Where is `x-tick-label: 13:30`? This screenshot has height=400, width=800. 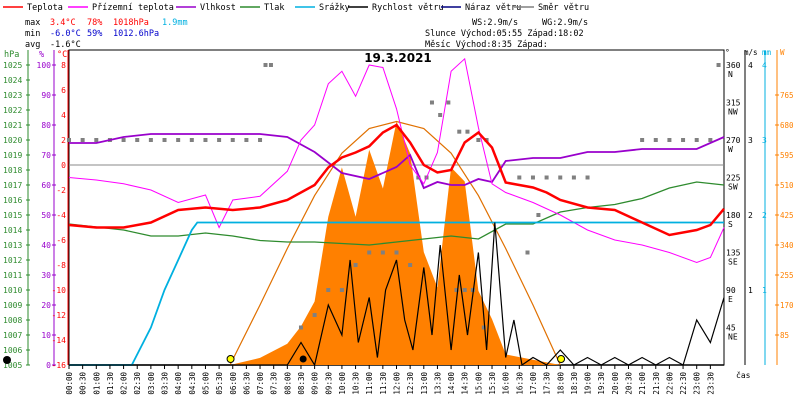 x-tick-label: 13:30 is located at coordinates (437, 383).